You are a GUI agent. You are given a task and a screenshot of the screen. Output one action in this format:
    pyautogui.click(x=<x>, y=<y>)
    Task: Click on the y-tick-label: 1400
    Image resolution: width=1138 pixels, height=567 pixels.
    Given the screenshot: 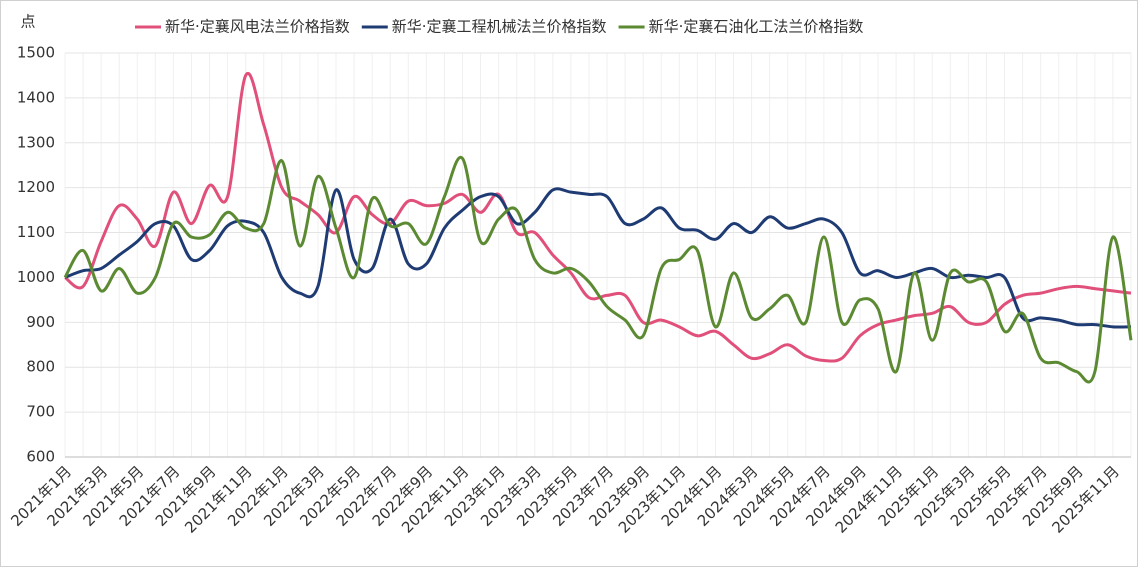 What is the action you would take?
    pyautogui.click(x=36, y=97)
    